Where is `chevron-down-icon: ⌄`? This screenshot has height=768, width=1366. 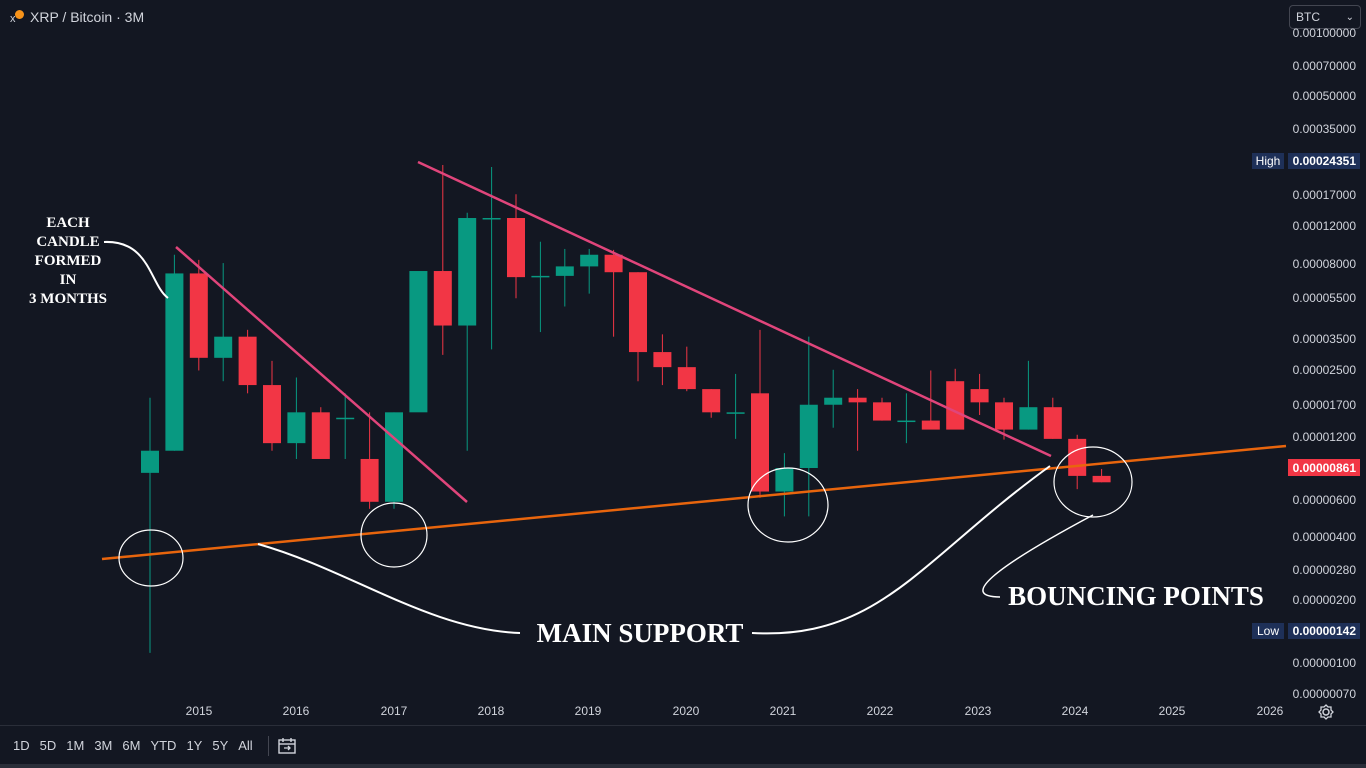
chevron-down-icon: ⌄ is located at coordinates (1349, 17).